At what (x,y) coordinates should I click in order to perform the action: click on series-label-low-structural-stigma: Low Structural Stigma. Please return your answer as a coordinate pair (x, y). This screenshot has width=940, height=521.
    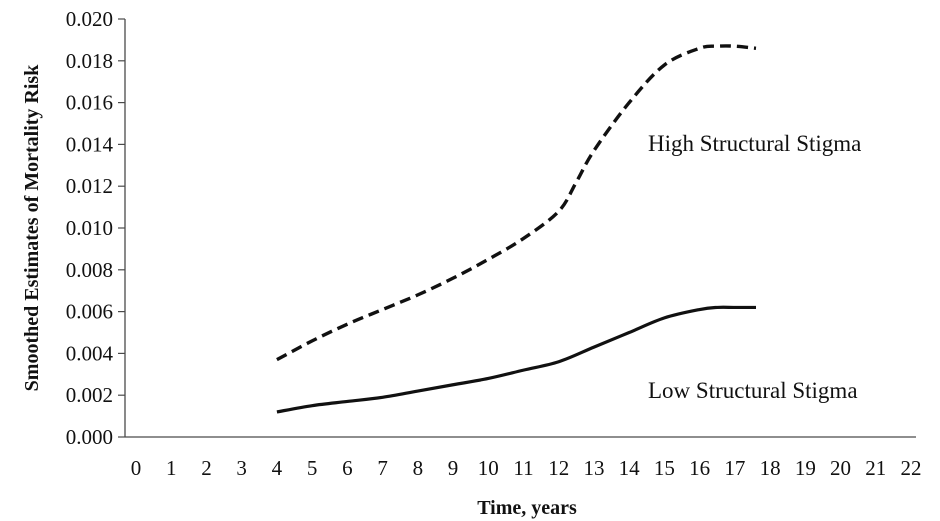
    Looking at the image, I should click on (753, 390).